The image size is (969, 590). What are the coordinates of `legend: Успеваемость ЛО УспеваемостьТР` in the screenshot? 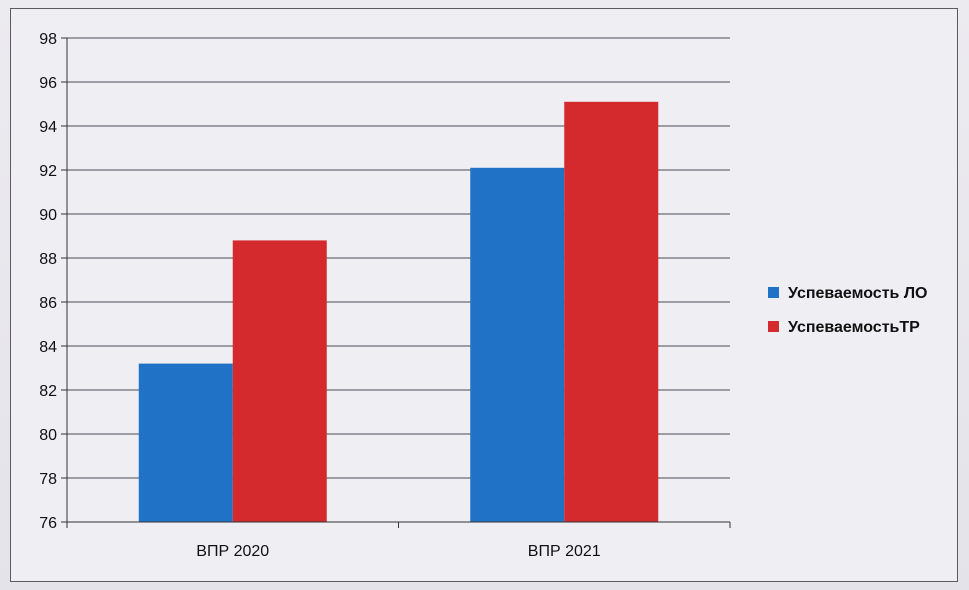 It's located at (848, 310).